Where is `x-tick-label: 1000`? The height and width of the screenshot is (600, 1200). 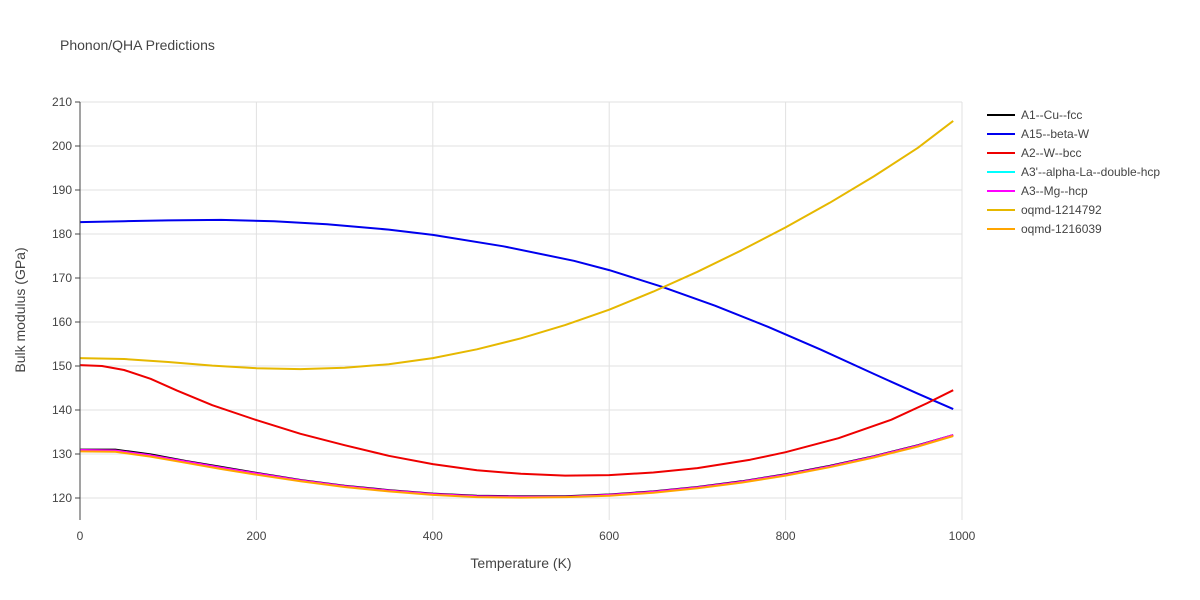 x-tick-label: 1000 is located at coordinates (962, 536).